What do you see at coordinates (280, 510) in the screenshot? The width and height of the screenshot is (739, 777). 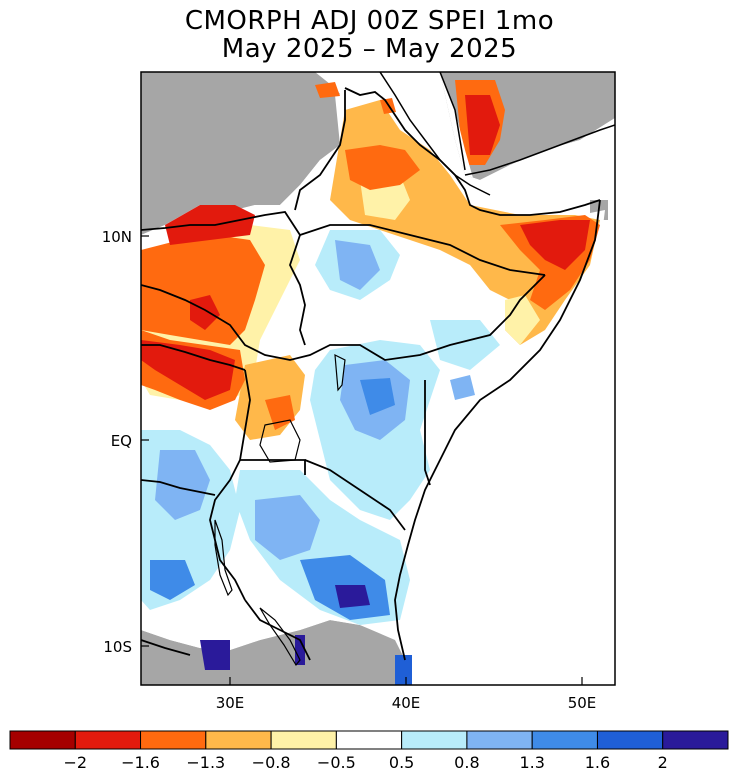 I see `lakes` at bounding box center [280, 510].